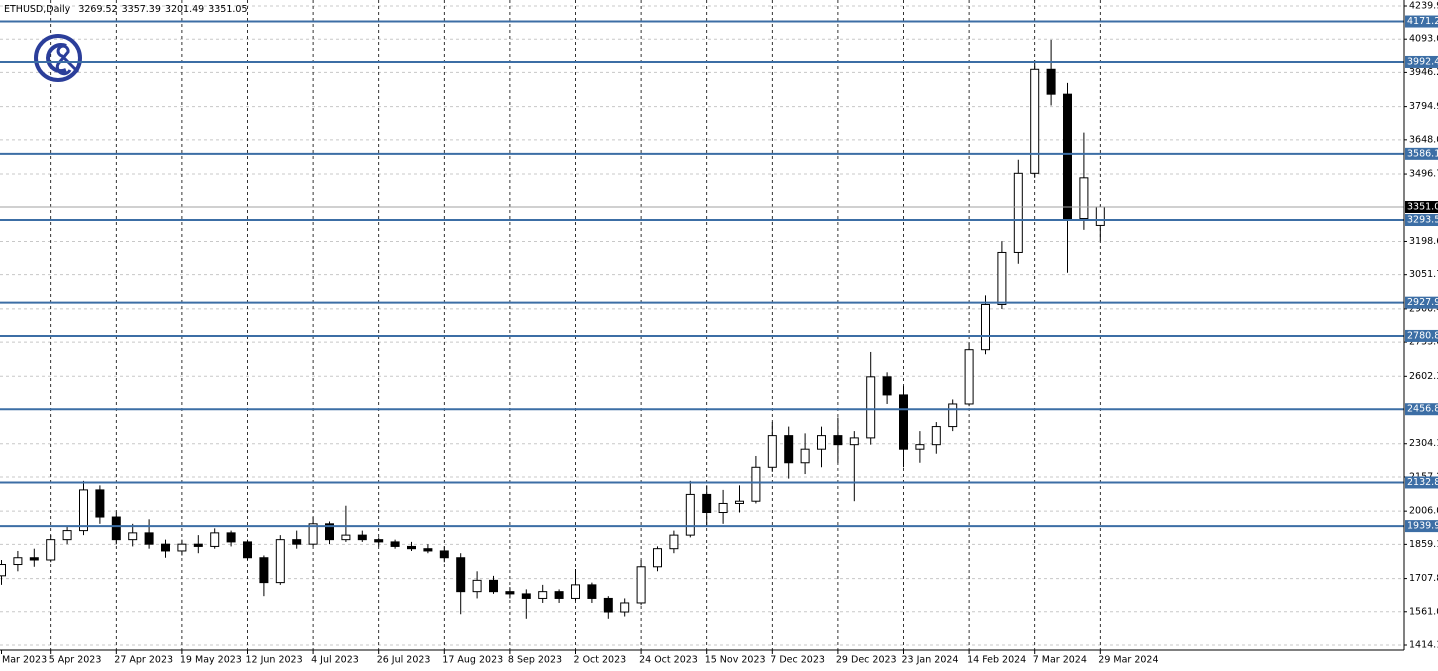  I want to click on x-tick-label: 26 Jul 2023, so click(404, 660).